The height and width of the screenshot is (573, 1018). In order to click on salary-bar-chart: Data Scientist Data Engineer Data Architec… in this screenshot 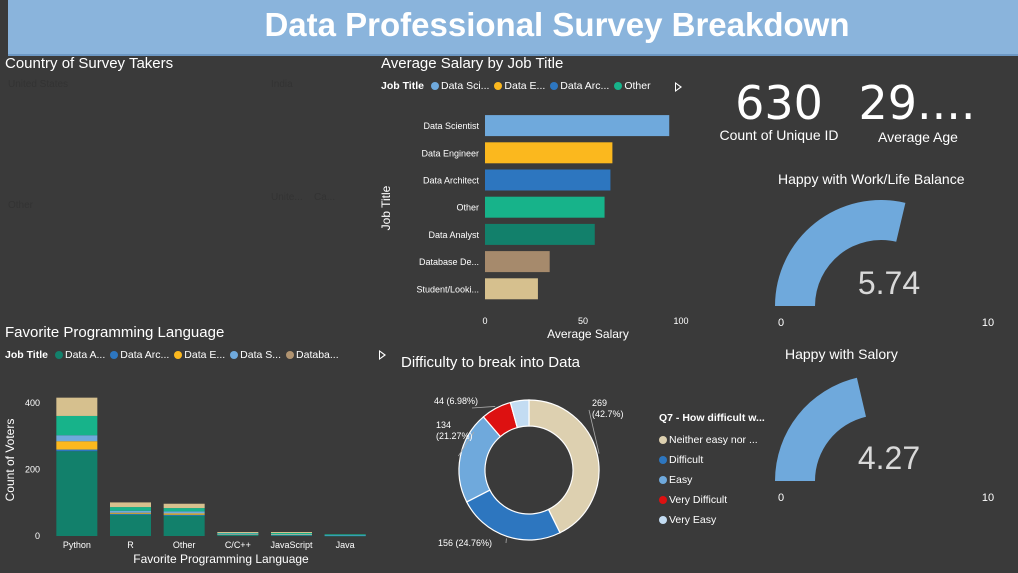, I will do `click(538, 222)`.